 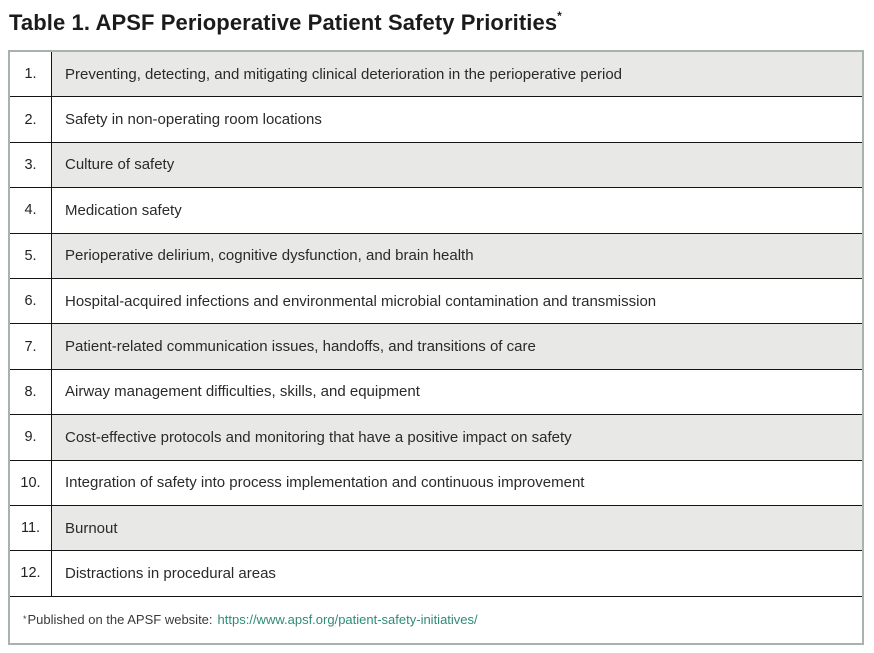 I want to click on row-number: 8., so click(x=31, y=392).